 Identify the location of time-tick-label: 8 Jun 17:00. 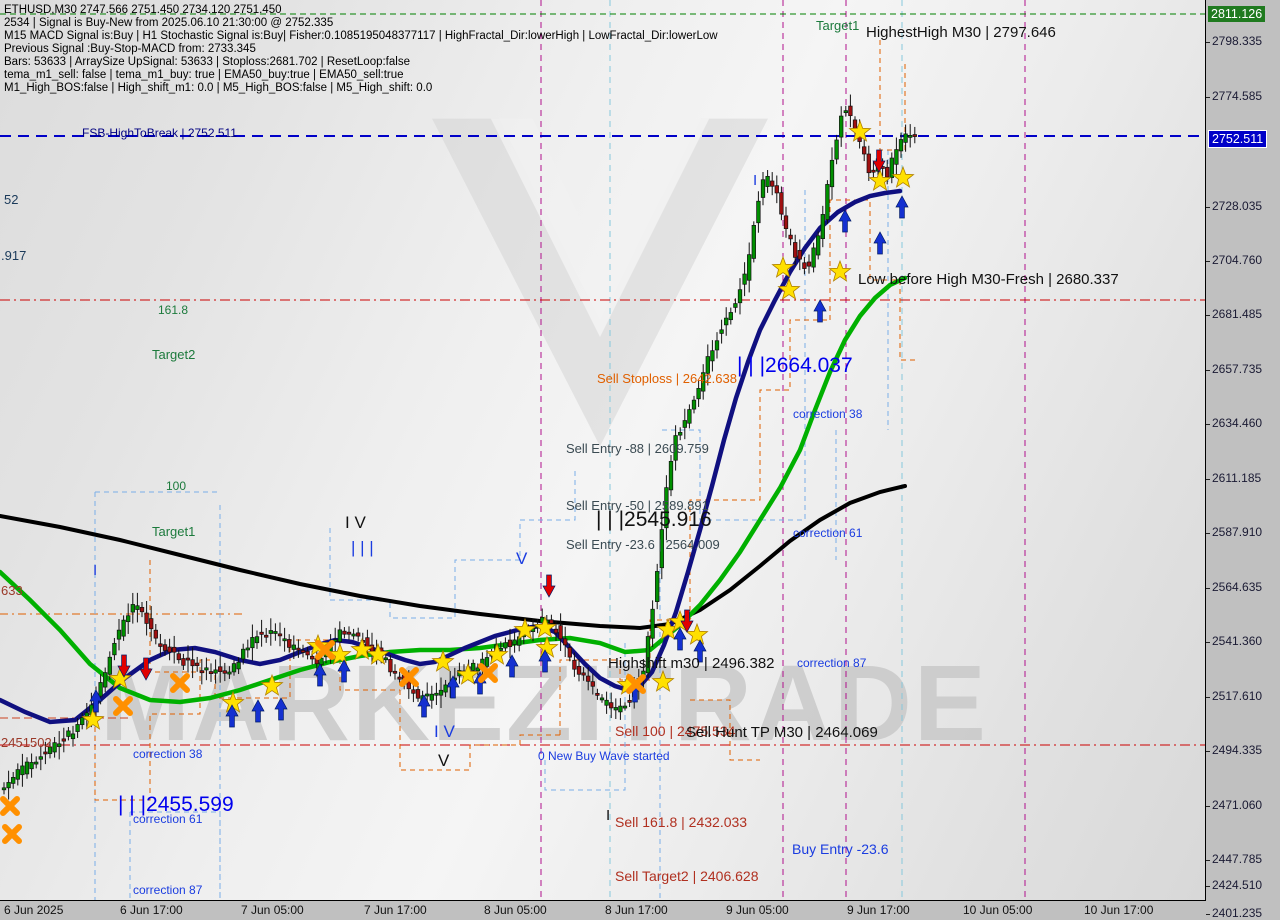
(636, 910).